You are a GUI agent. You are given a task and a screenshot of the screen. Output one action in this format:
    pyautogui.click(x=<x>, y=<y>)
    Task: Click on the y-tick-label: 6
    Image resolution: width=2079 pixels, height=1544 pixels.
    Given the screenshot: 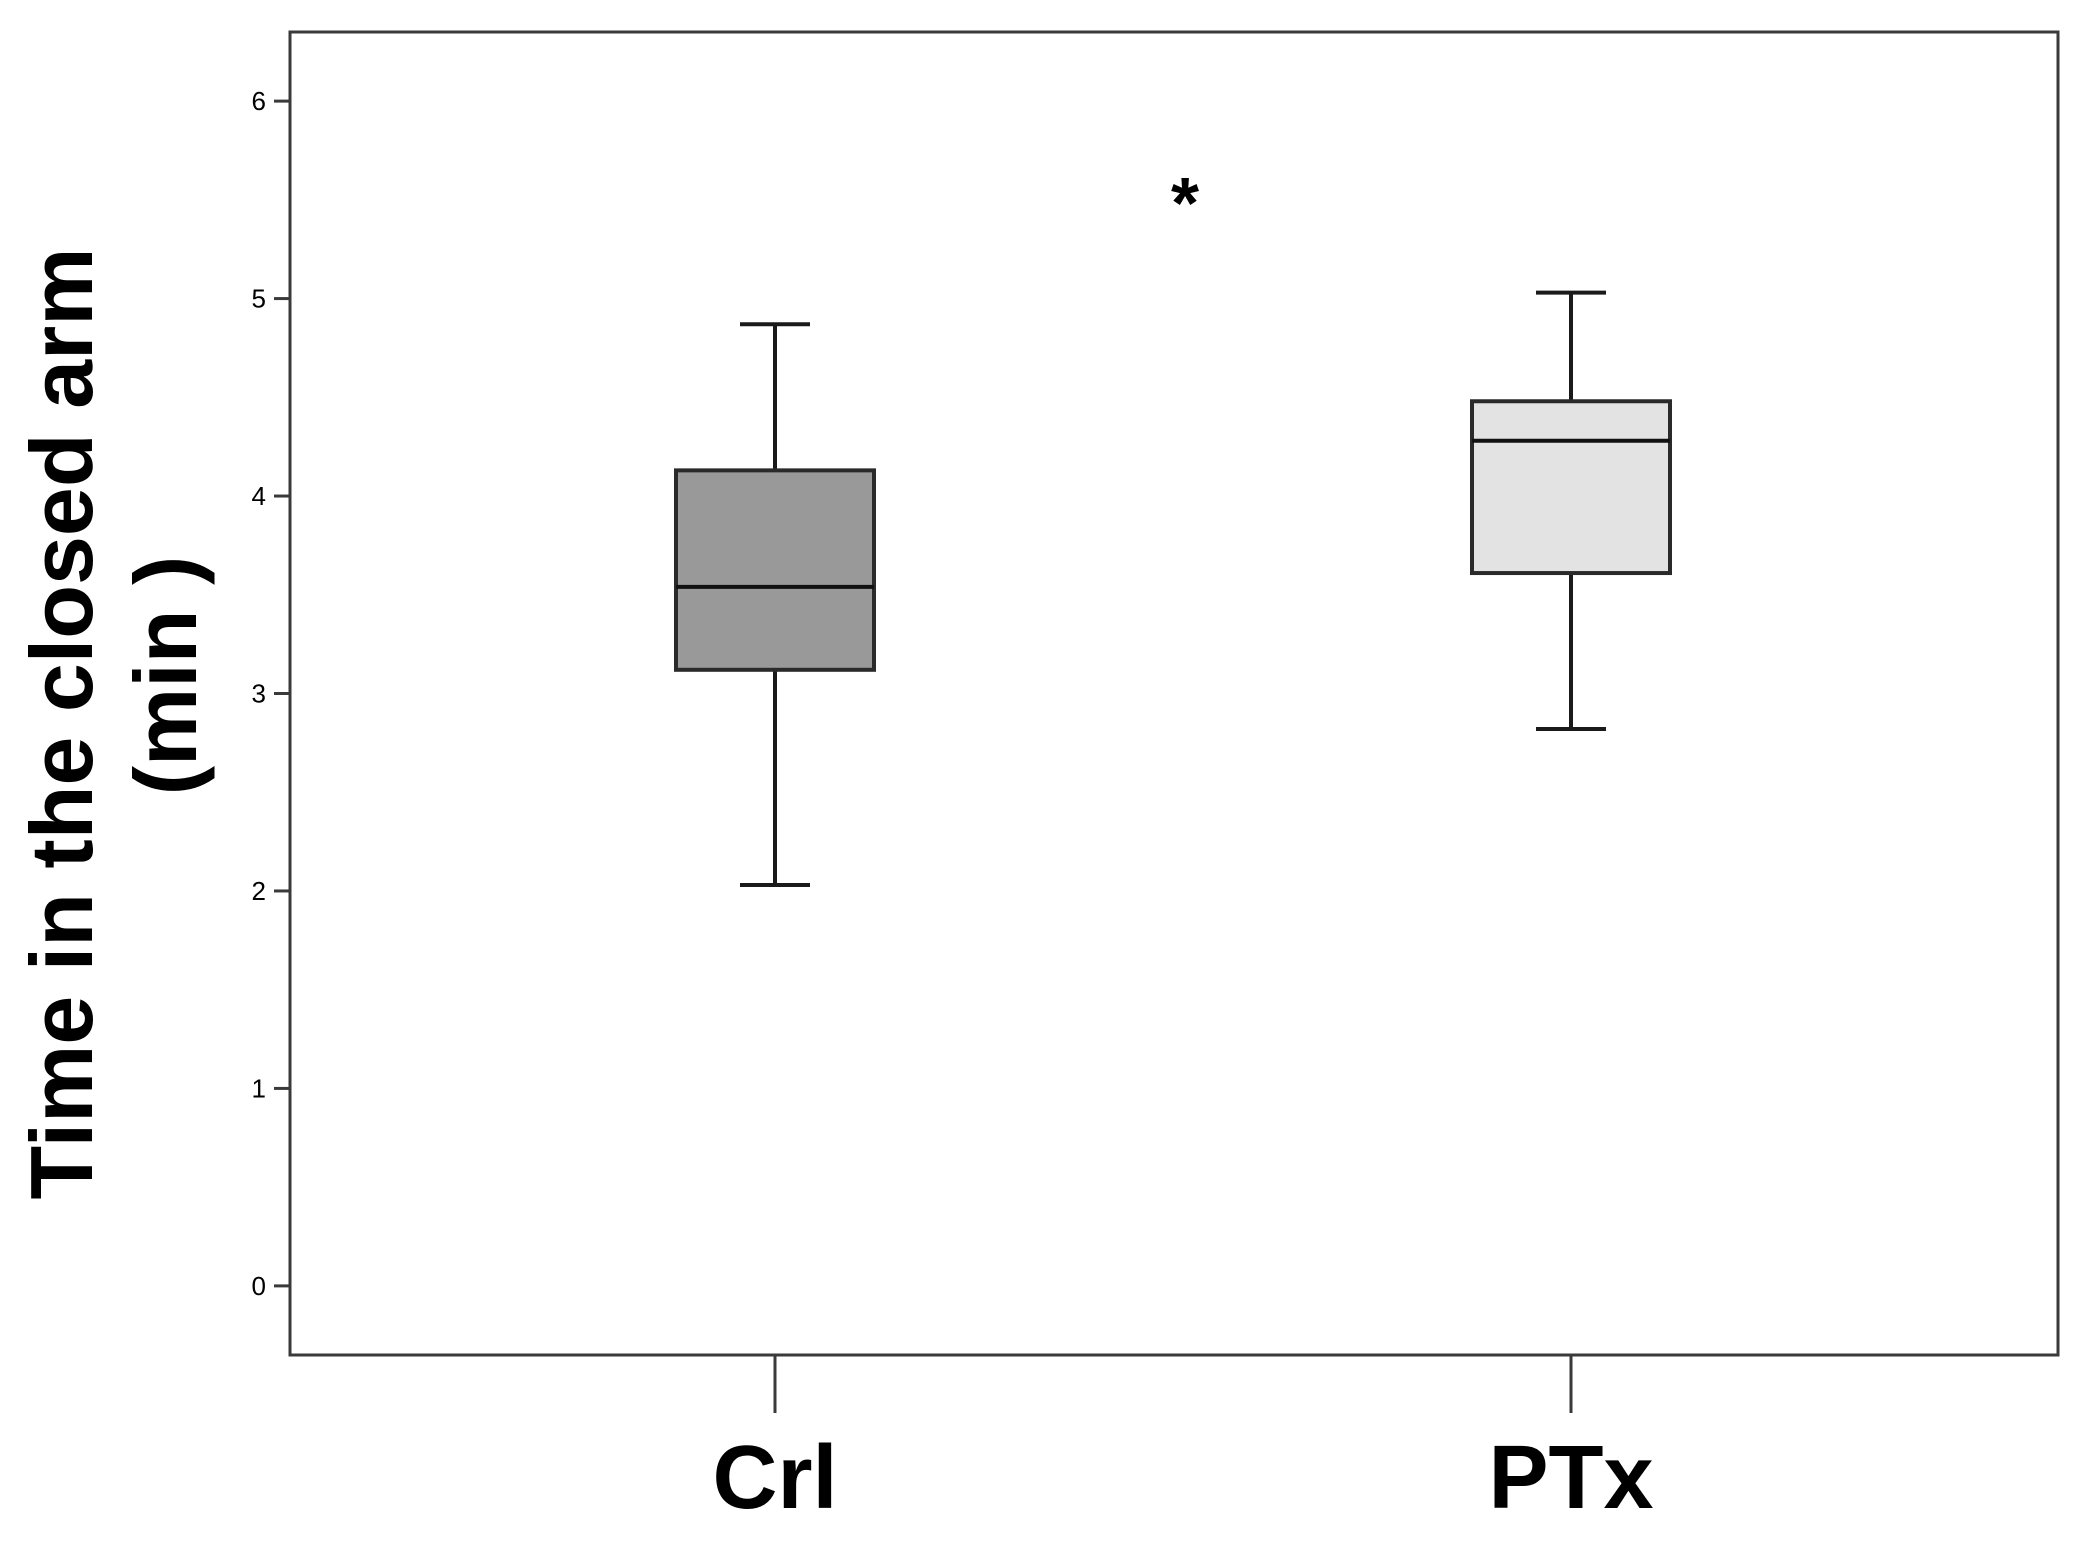 What is the action you would take?
    pyautogui.click(x=259, y=101)
    